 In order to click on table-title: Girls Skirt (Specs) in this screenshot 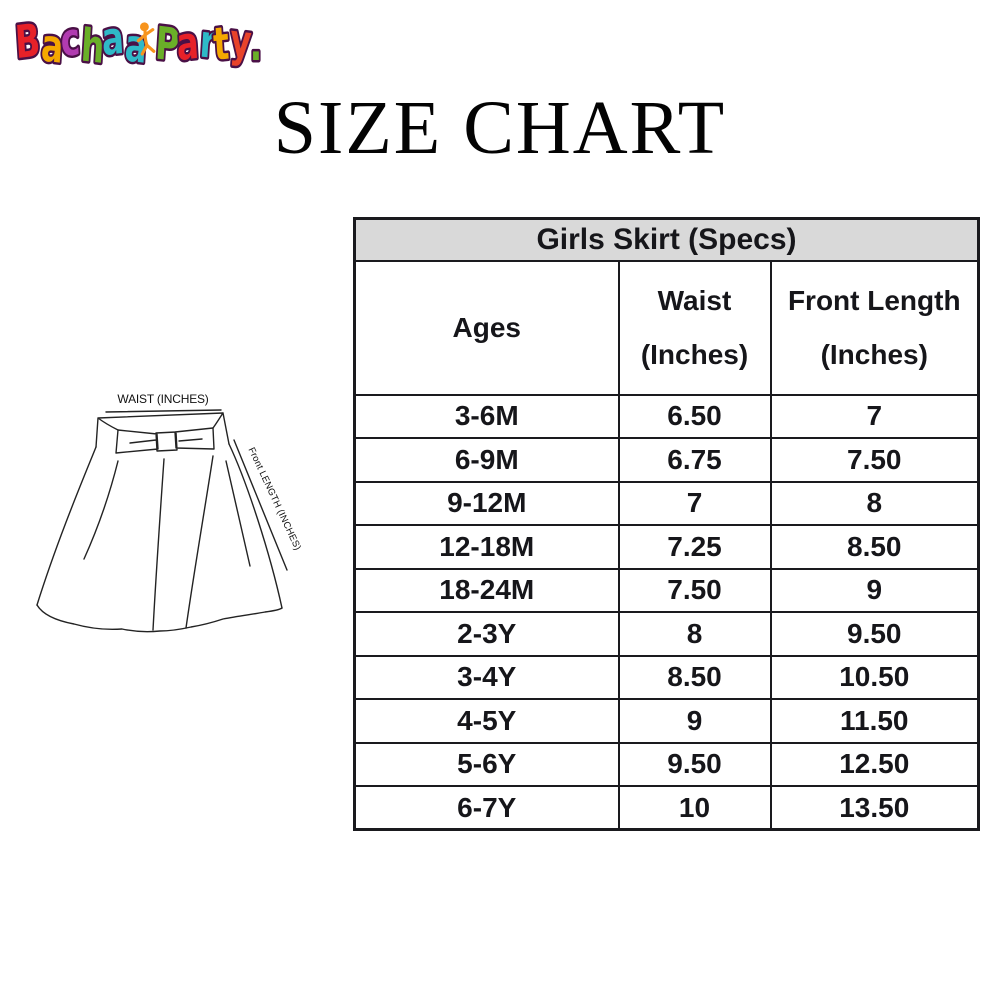, I will do `click(666, 239)`.